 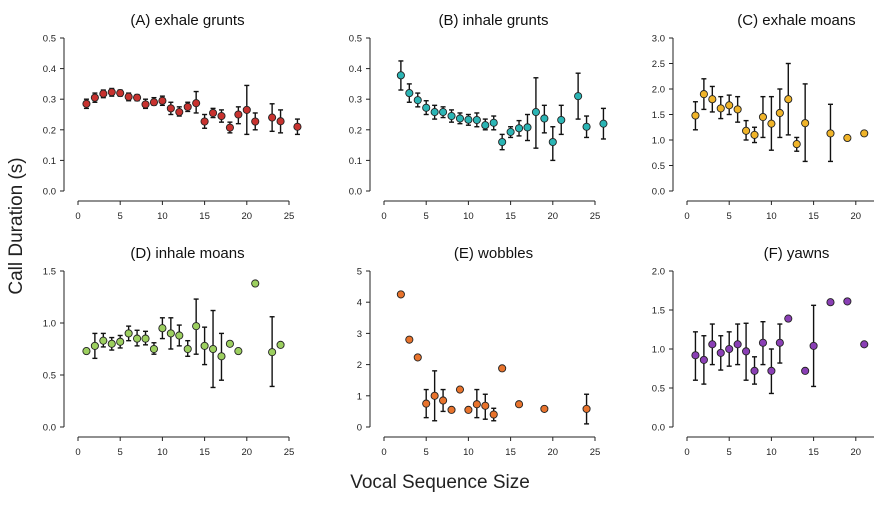 I want to click on x-axis-label: Vocal Sequence Size, so click(x=440, y=482).